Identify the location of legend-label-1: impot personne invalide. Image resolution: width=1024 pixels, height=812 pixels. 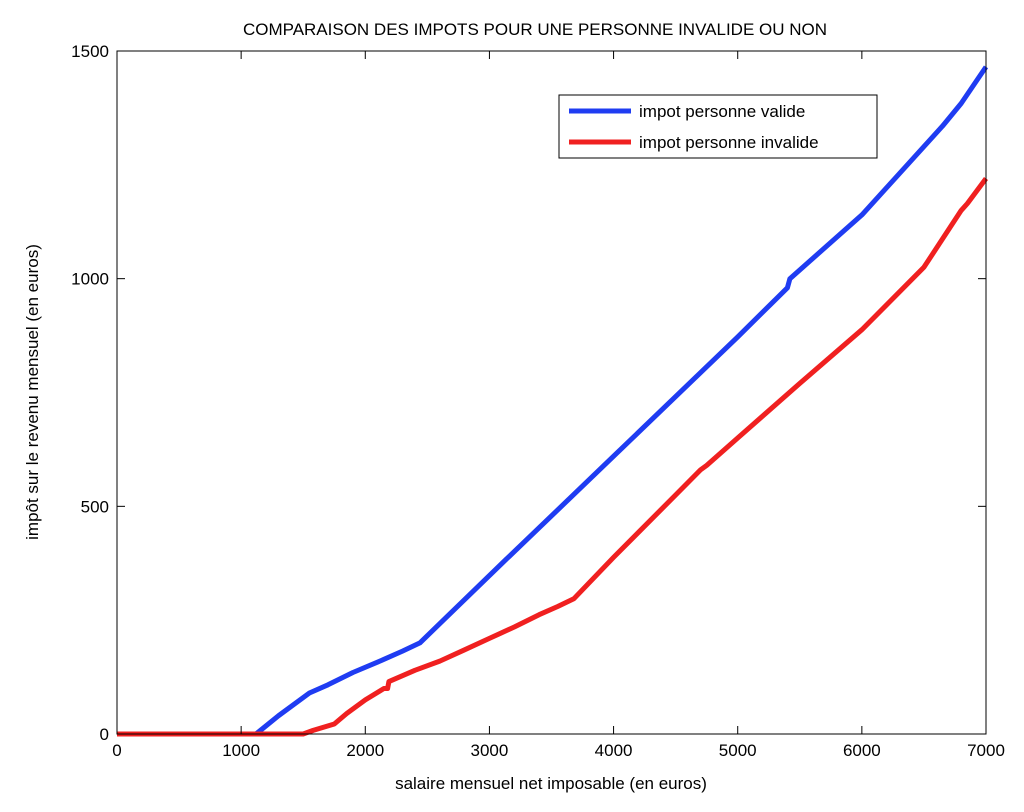
(729, 142).